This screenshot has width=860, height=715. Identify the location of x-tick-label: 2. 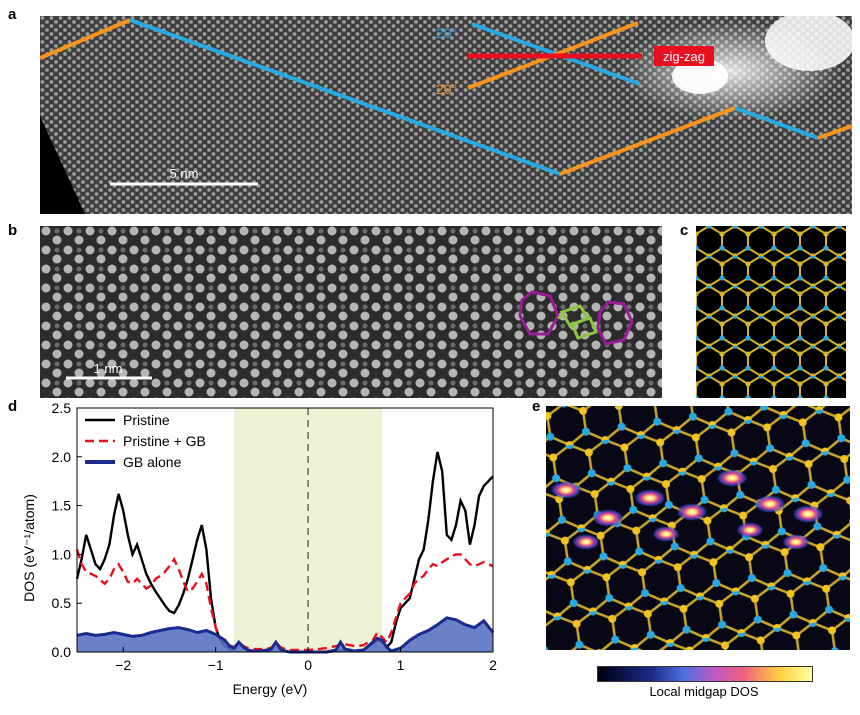
(493, 665).